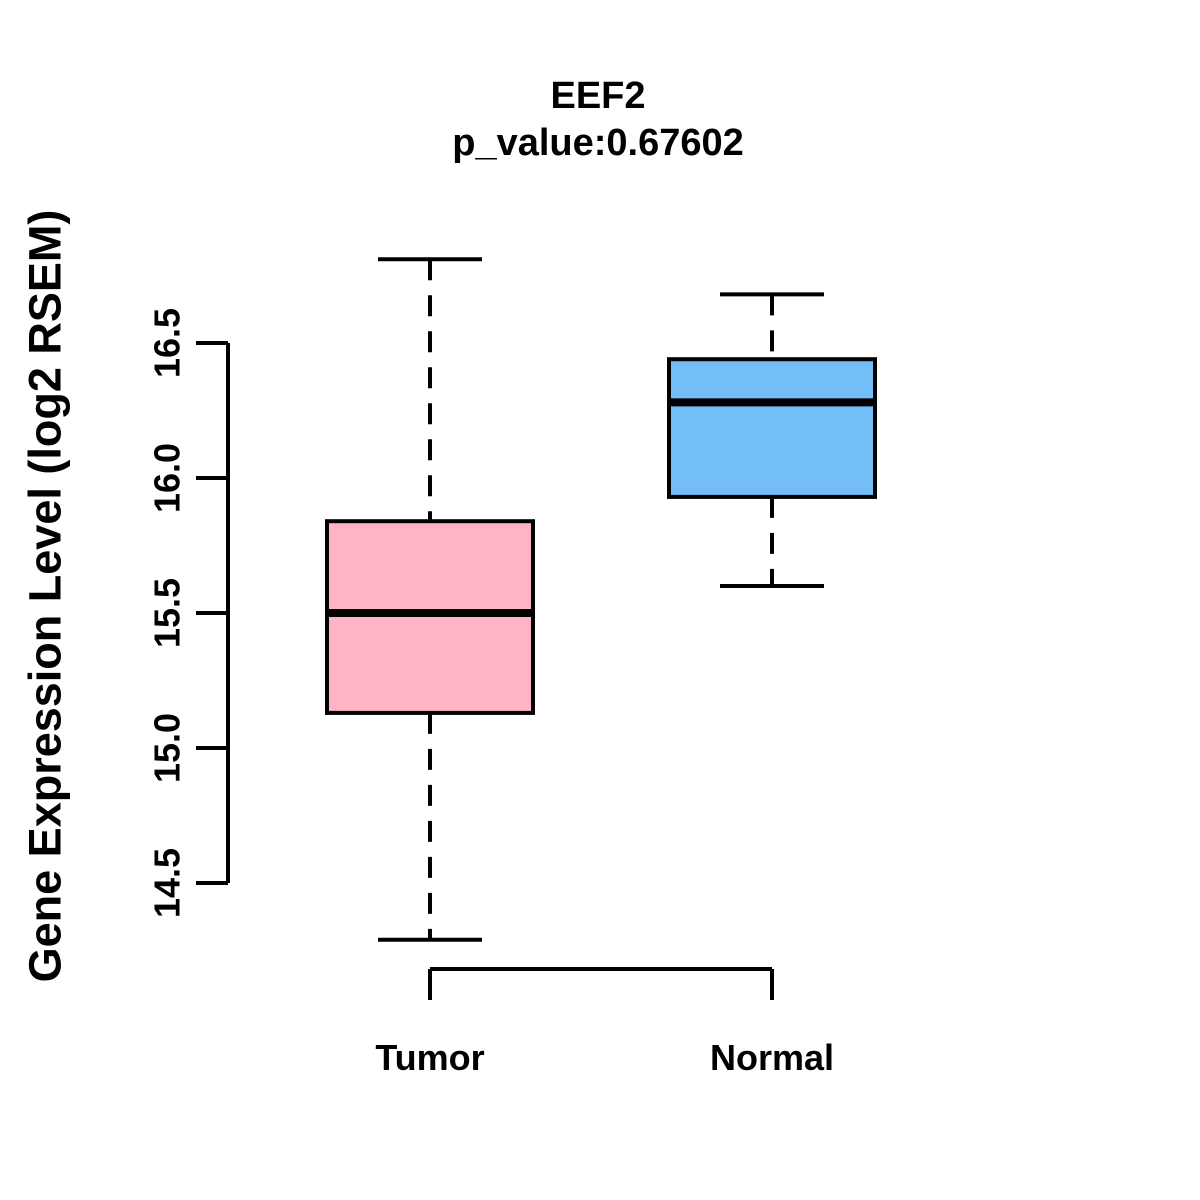 The image size is (1200, 1200). I want to click on chart-title: EEF2, so click(597, 96).